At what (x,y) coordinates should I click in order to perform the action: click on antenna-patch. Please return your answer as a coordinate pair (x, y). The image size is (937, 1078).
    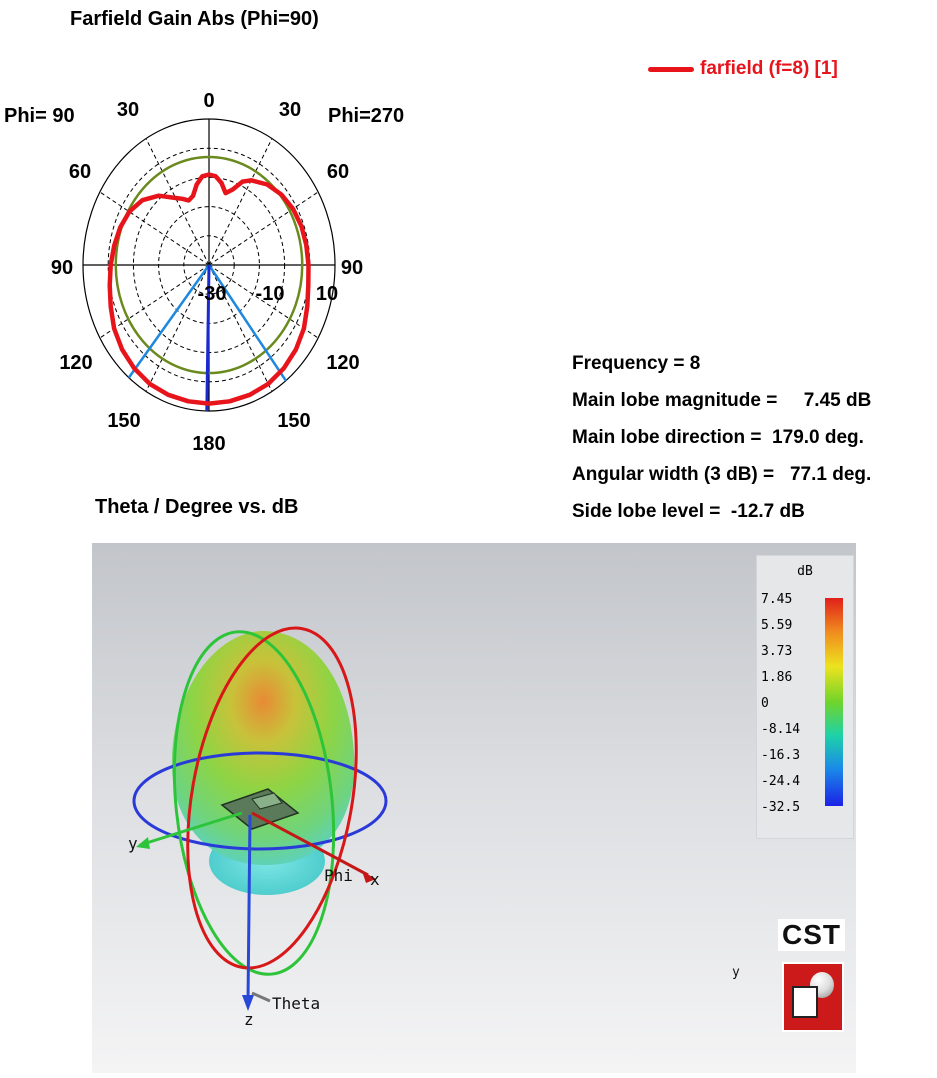
    Looking at the image, I should click on (260, 809).